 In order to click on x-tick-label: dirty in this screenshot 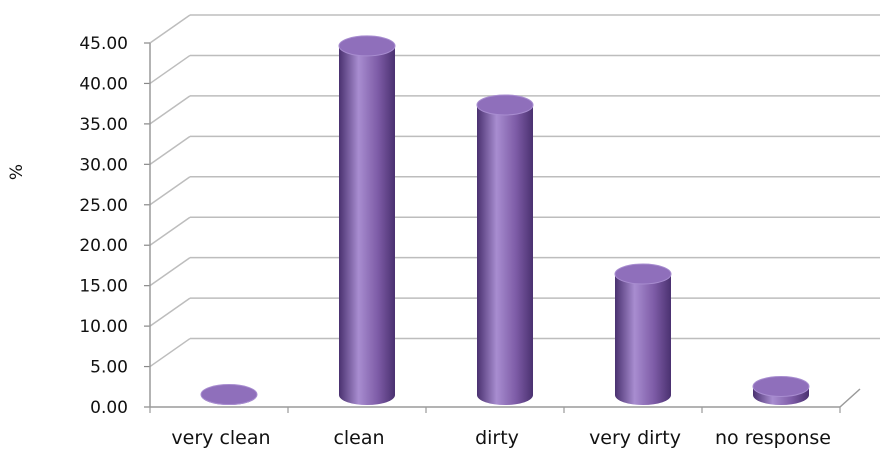, I will do `click(497, 438)`.